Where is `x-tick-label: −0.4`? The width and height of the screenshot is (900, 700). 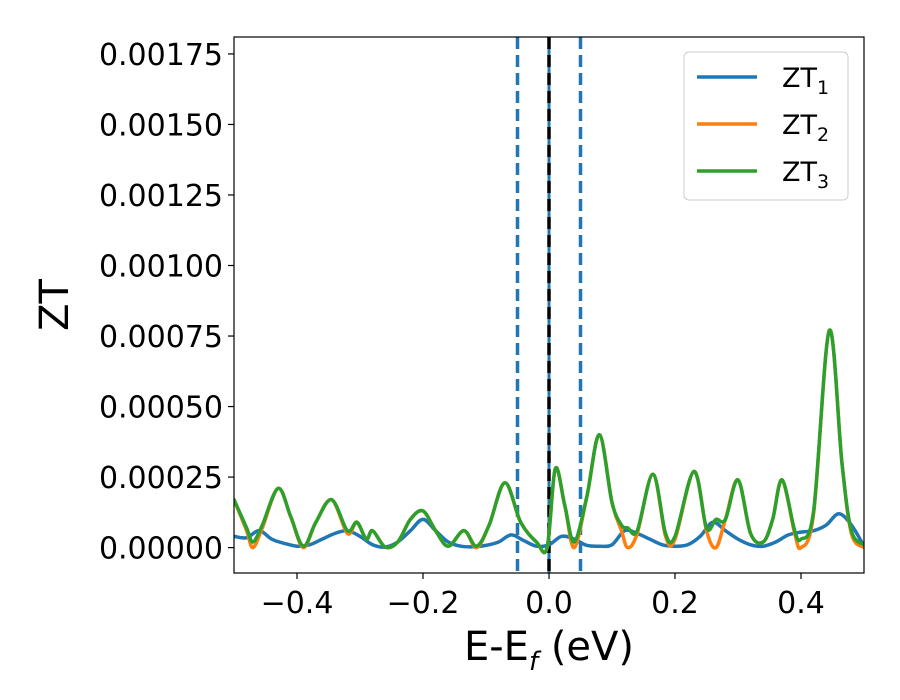
x-tick-label: −0.4 is located at coordinates (297, 603).